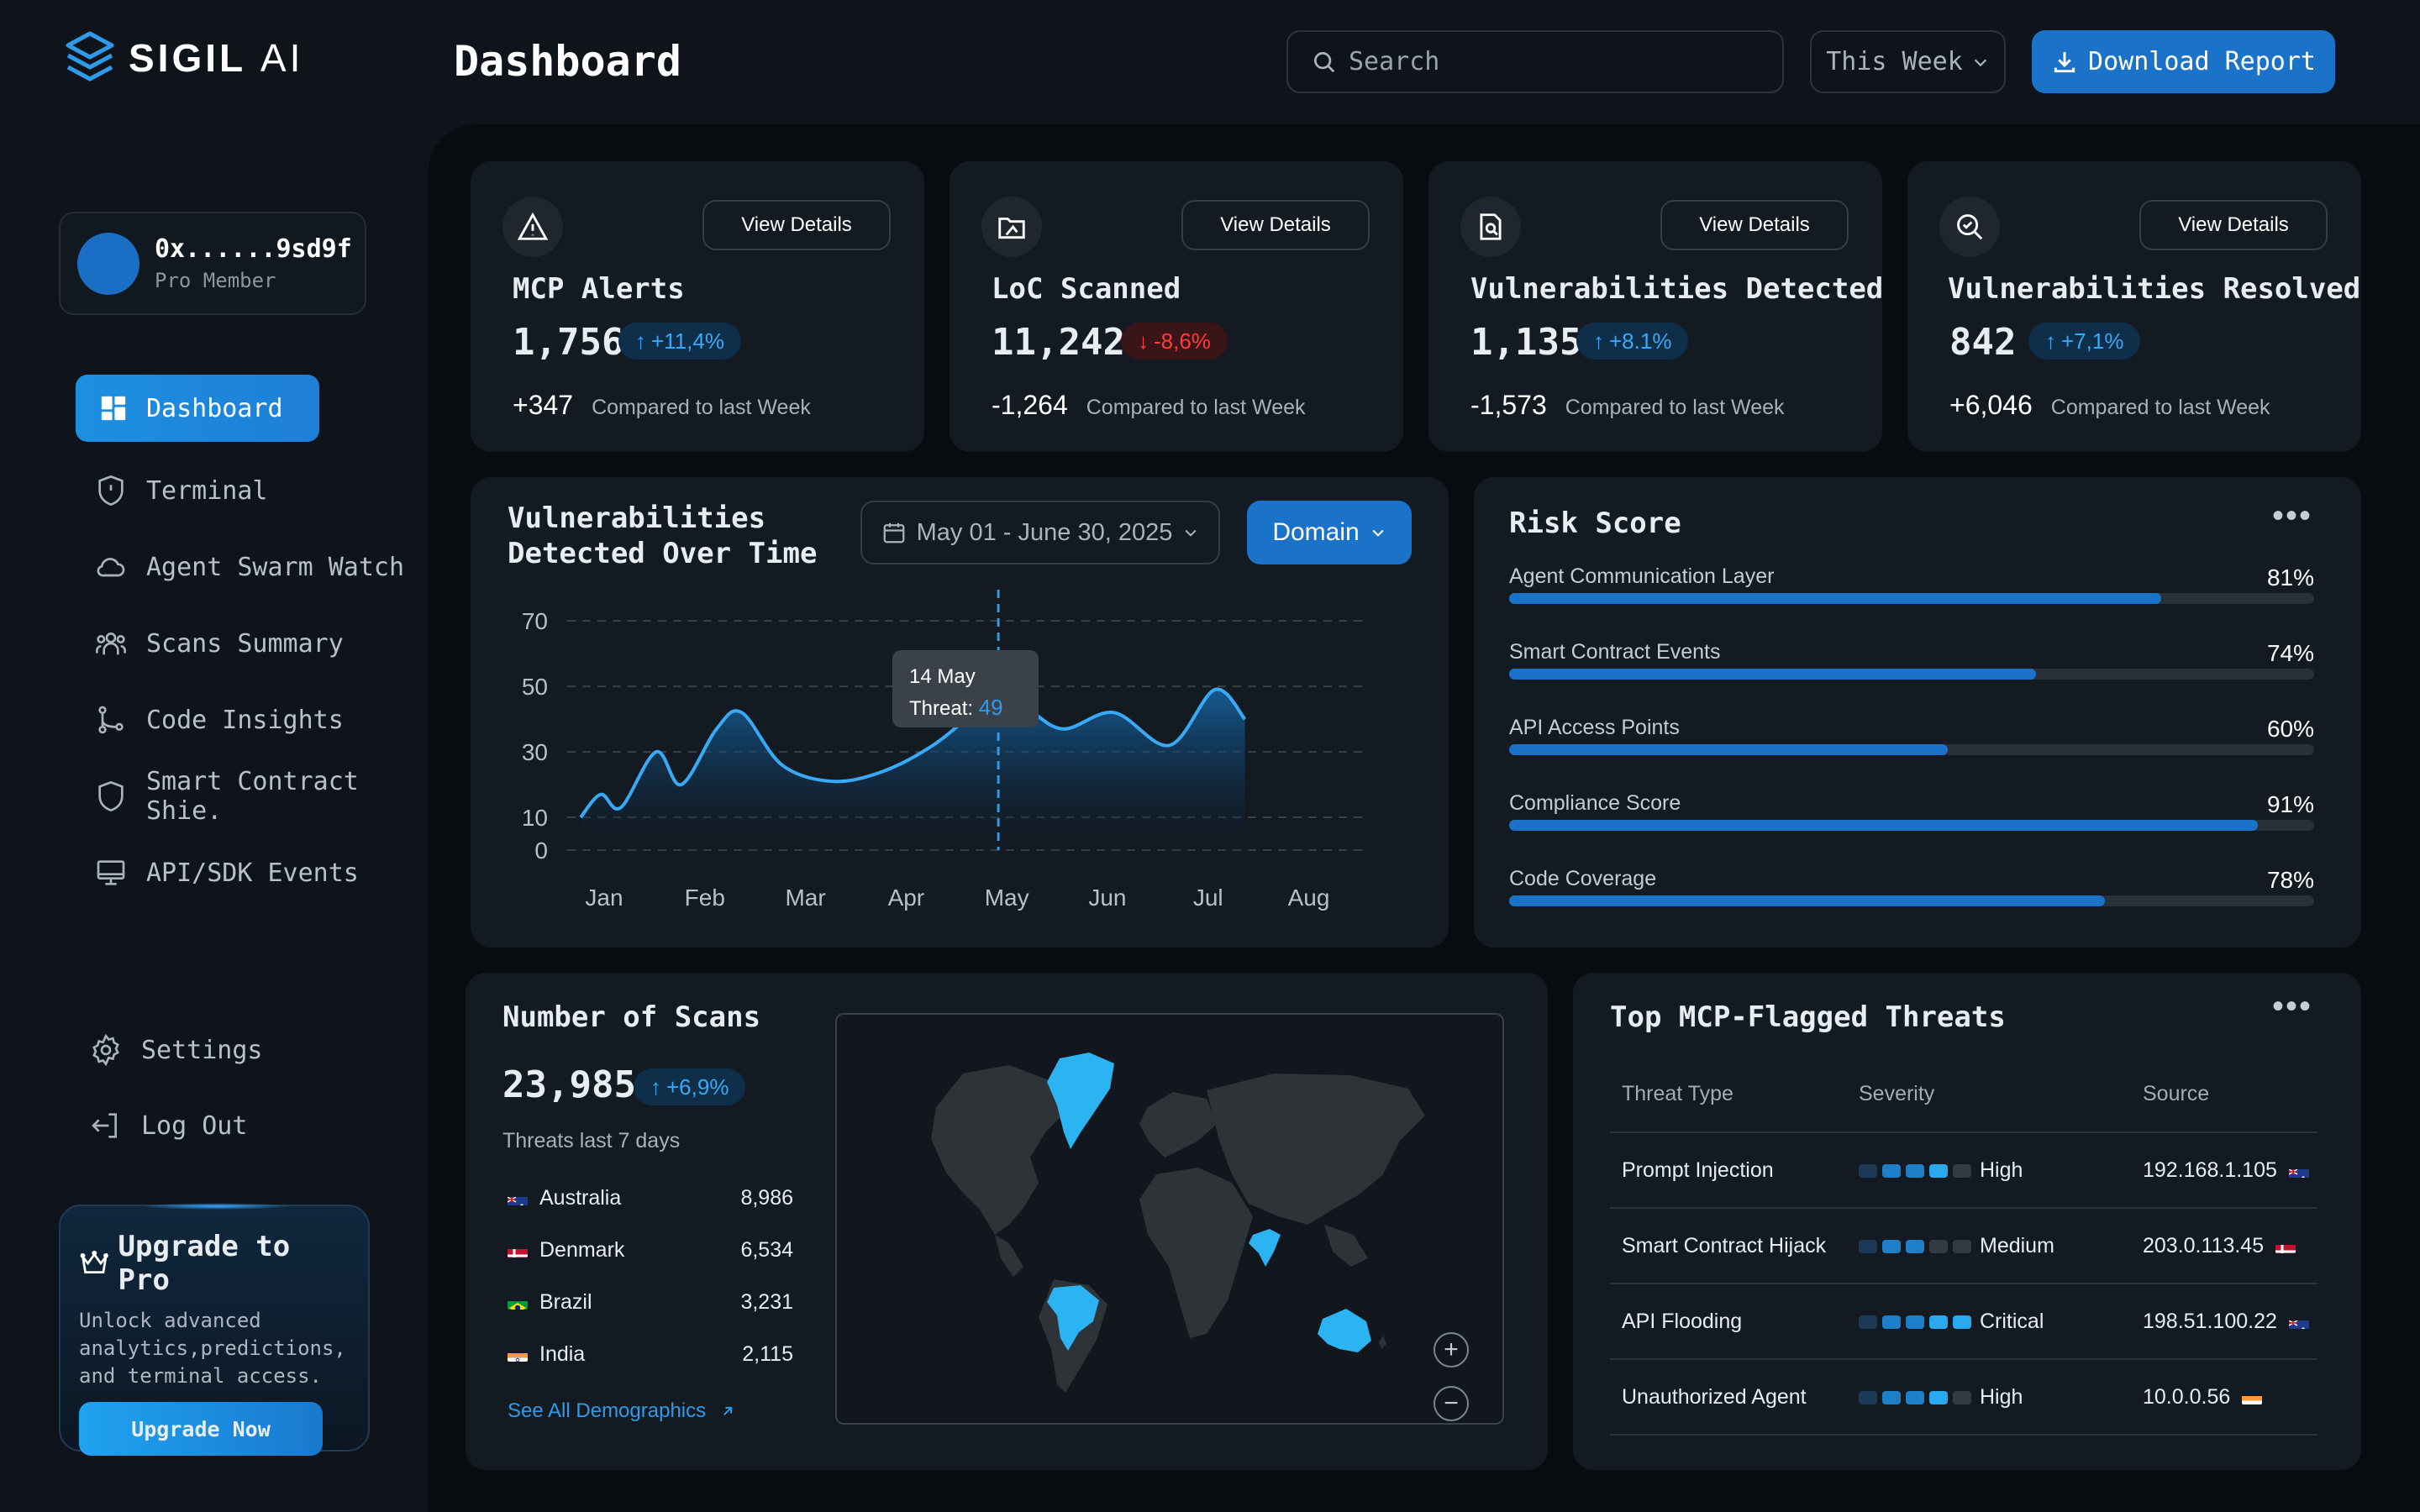 The width and height of the screenshot is (2420, 1512). Describe the element at coordinates (1912, 660) in the screenshot. I see `risk-item: Smart Contract Events 74%` at that location.